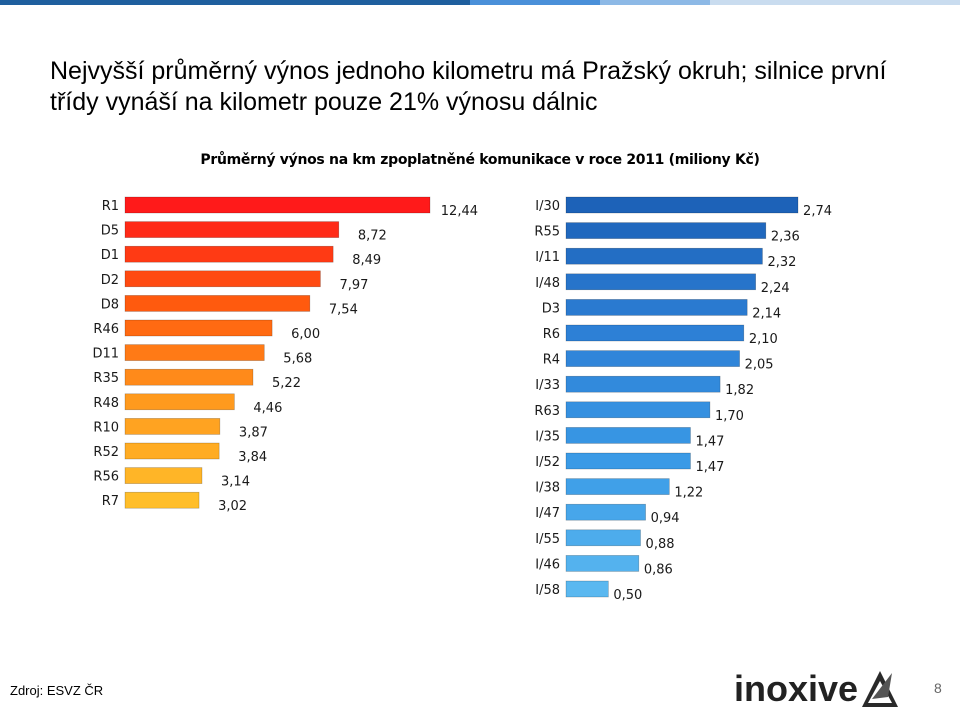  I want to click on logo-mark-icon, so click(880, 689).